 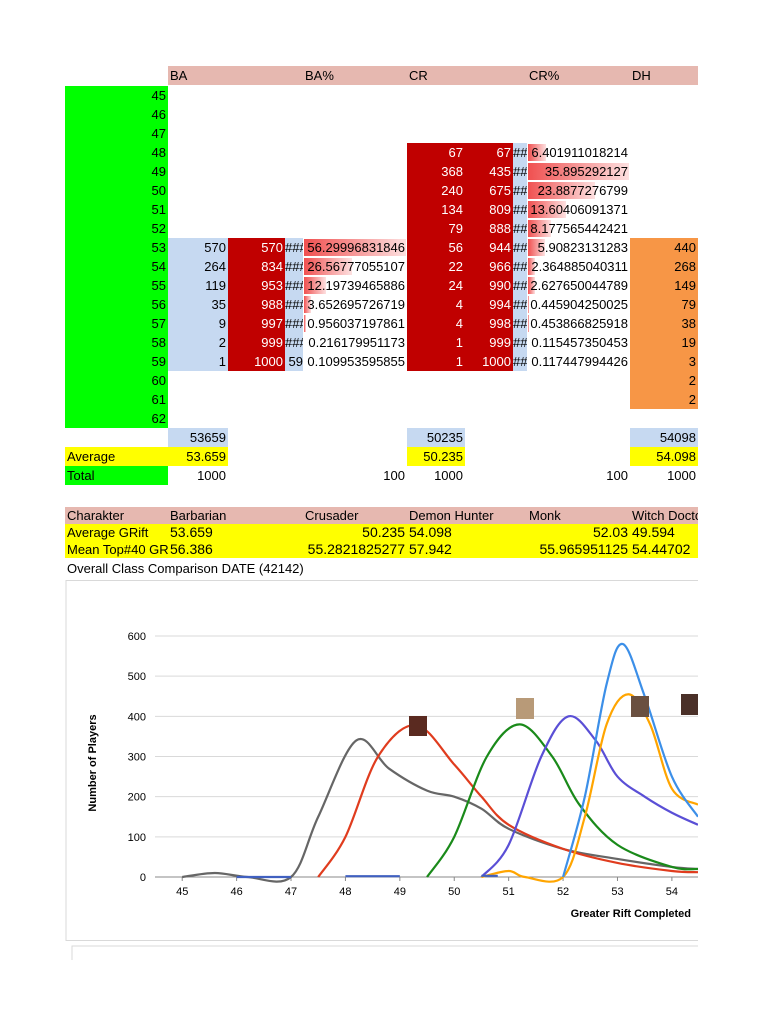 I want to click on column-header: DH, so click(x=641, y=75).